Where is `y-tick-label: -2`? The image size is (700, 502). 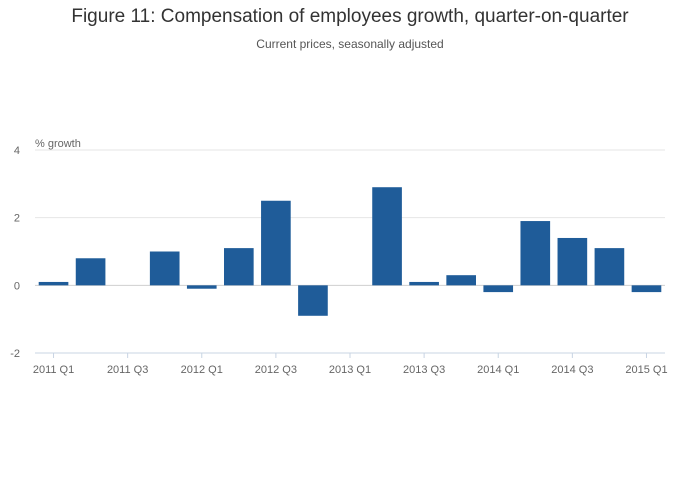
y-tick-label: -2 is located at coordinates (15, 354).